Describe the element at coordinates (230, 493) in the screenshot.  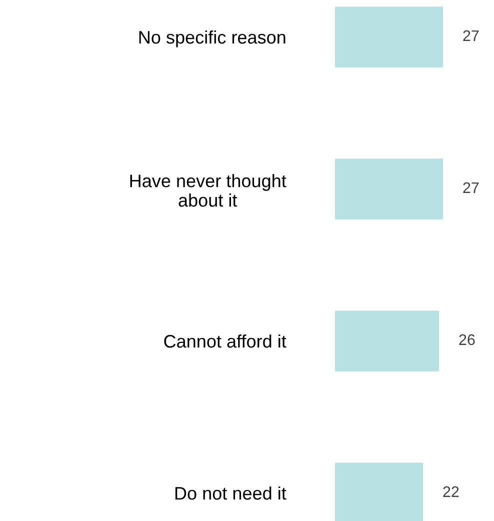
I see `y-tick-label: Do not need it` at that location.